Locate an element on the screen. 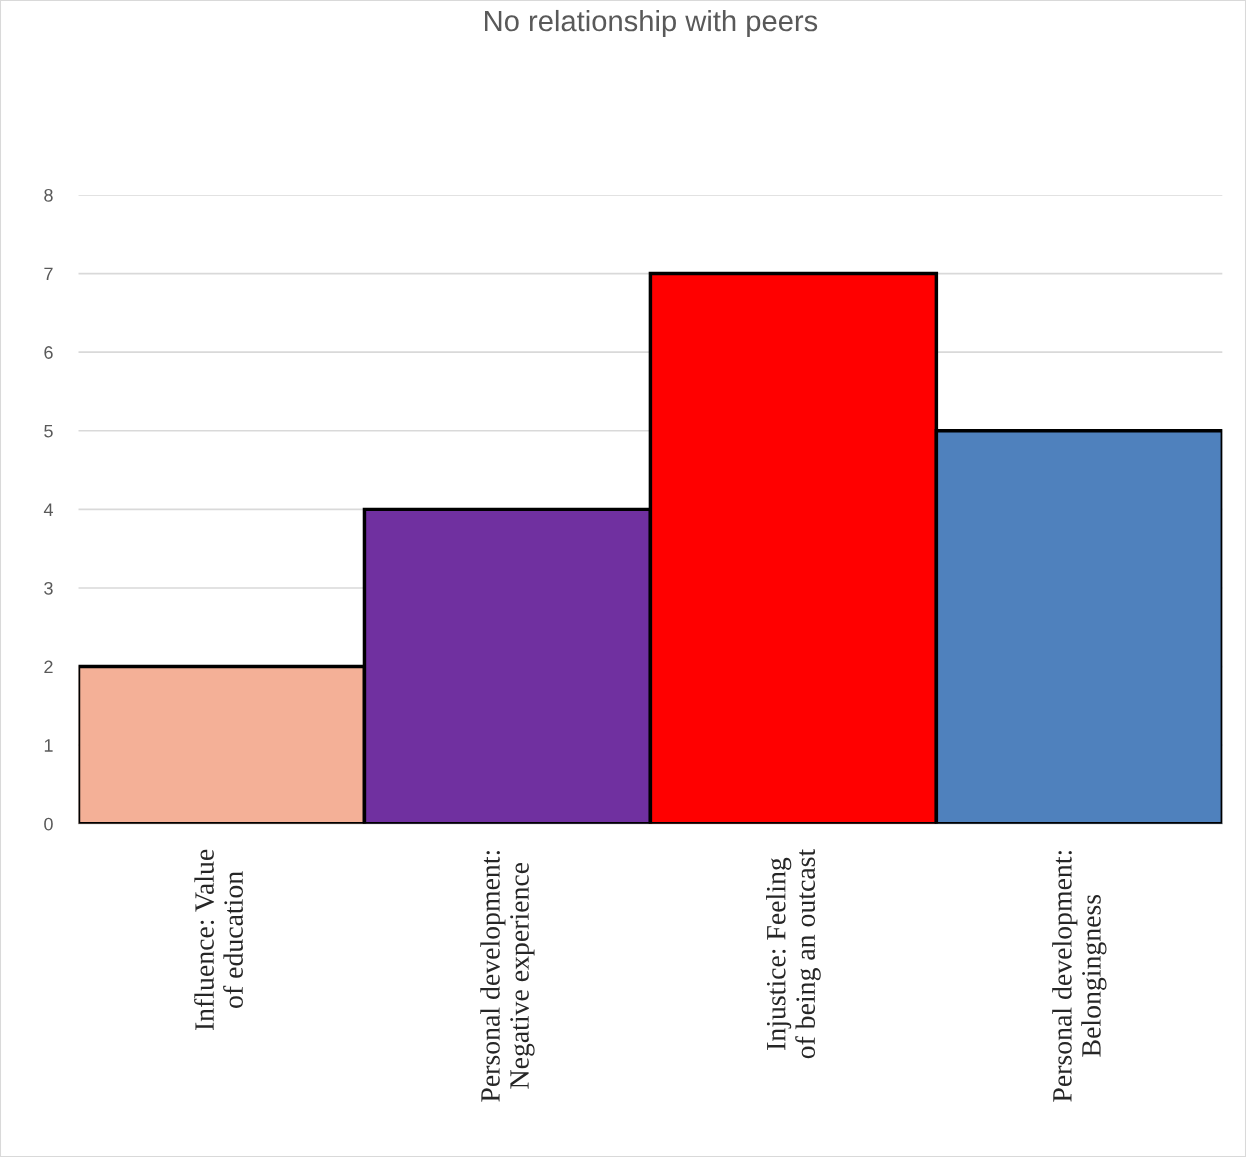 This screenshot has height=1157, width=1246. x-tick-label: Personal development: Negative experience is located at coordinates (507, 976).